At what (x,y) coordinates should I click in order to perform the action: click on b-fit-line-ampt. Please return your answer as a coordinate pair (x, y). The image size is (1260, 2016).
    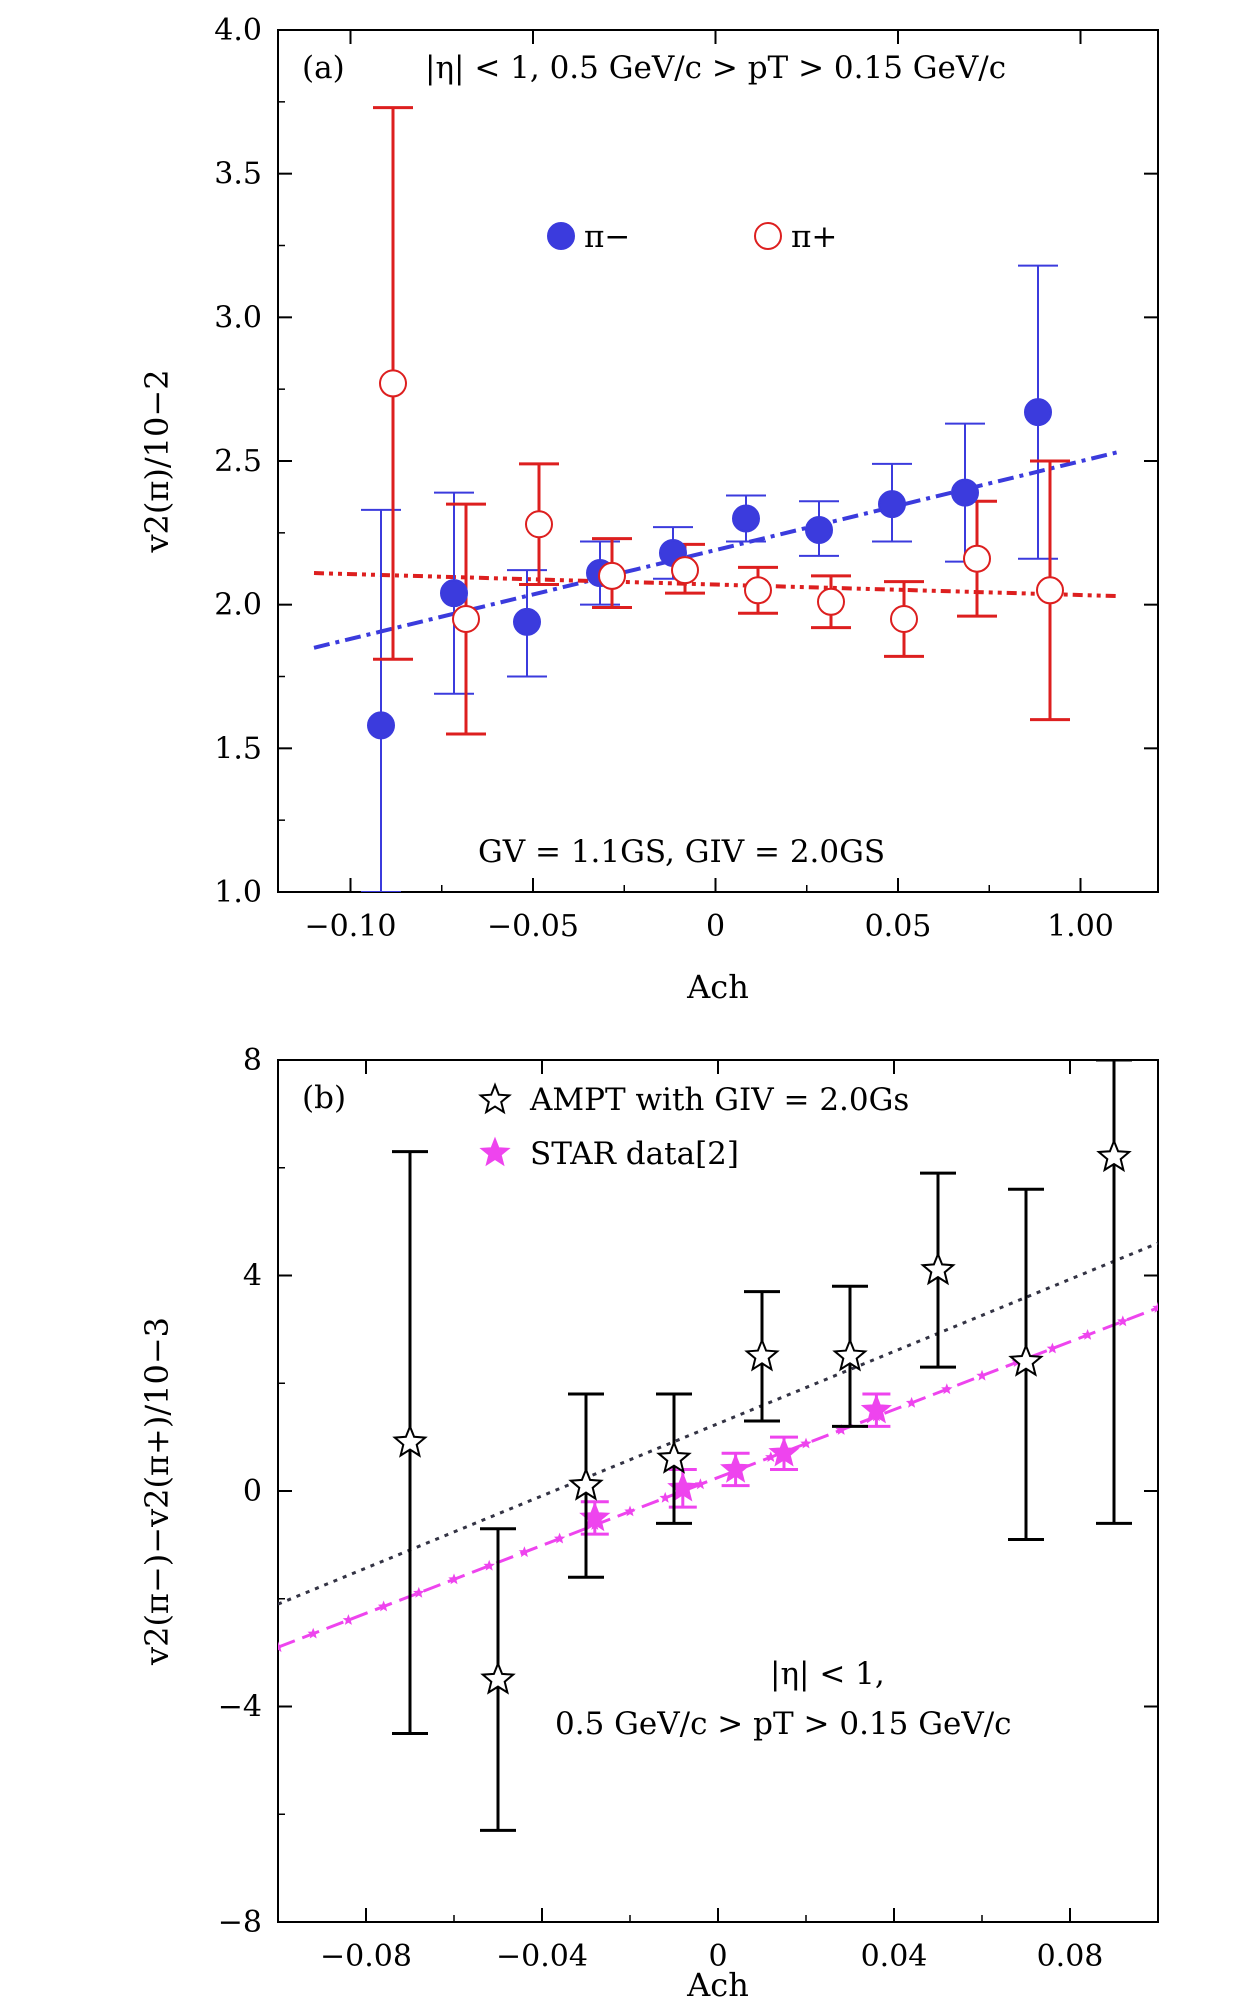
    Looking at the image, I should click on (718, 1423).